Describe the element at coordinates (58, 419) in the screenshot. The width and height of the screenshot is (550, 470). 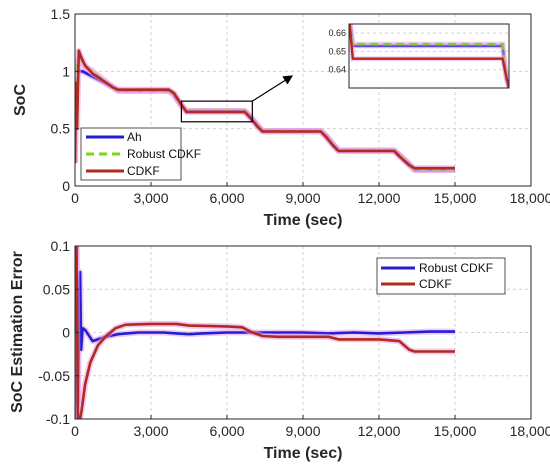
I see `y-tick-label: -0.1` at that location.